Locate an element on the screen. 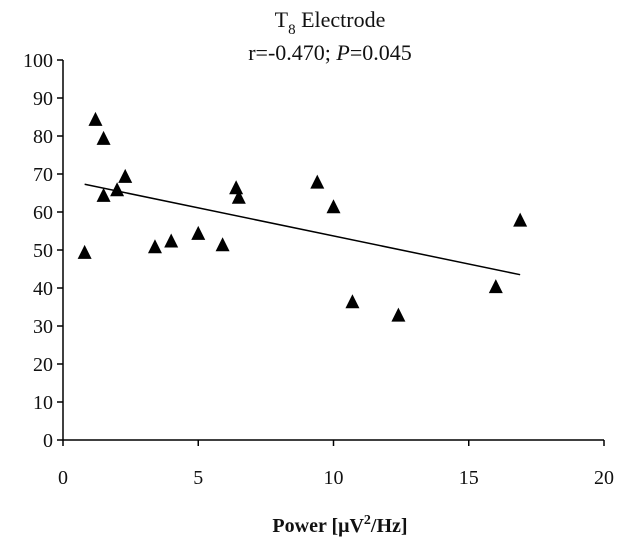 The height and width of the screenshot is (552, 636). x-tick-label: 15 is located at coordinates (469, 478).